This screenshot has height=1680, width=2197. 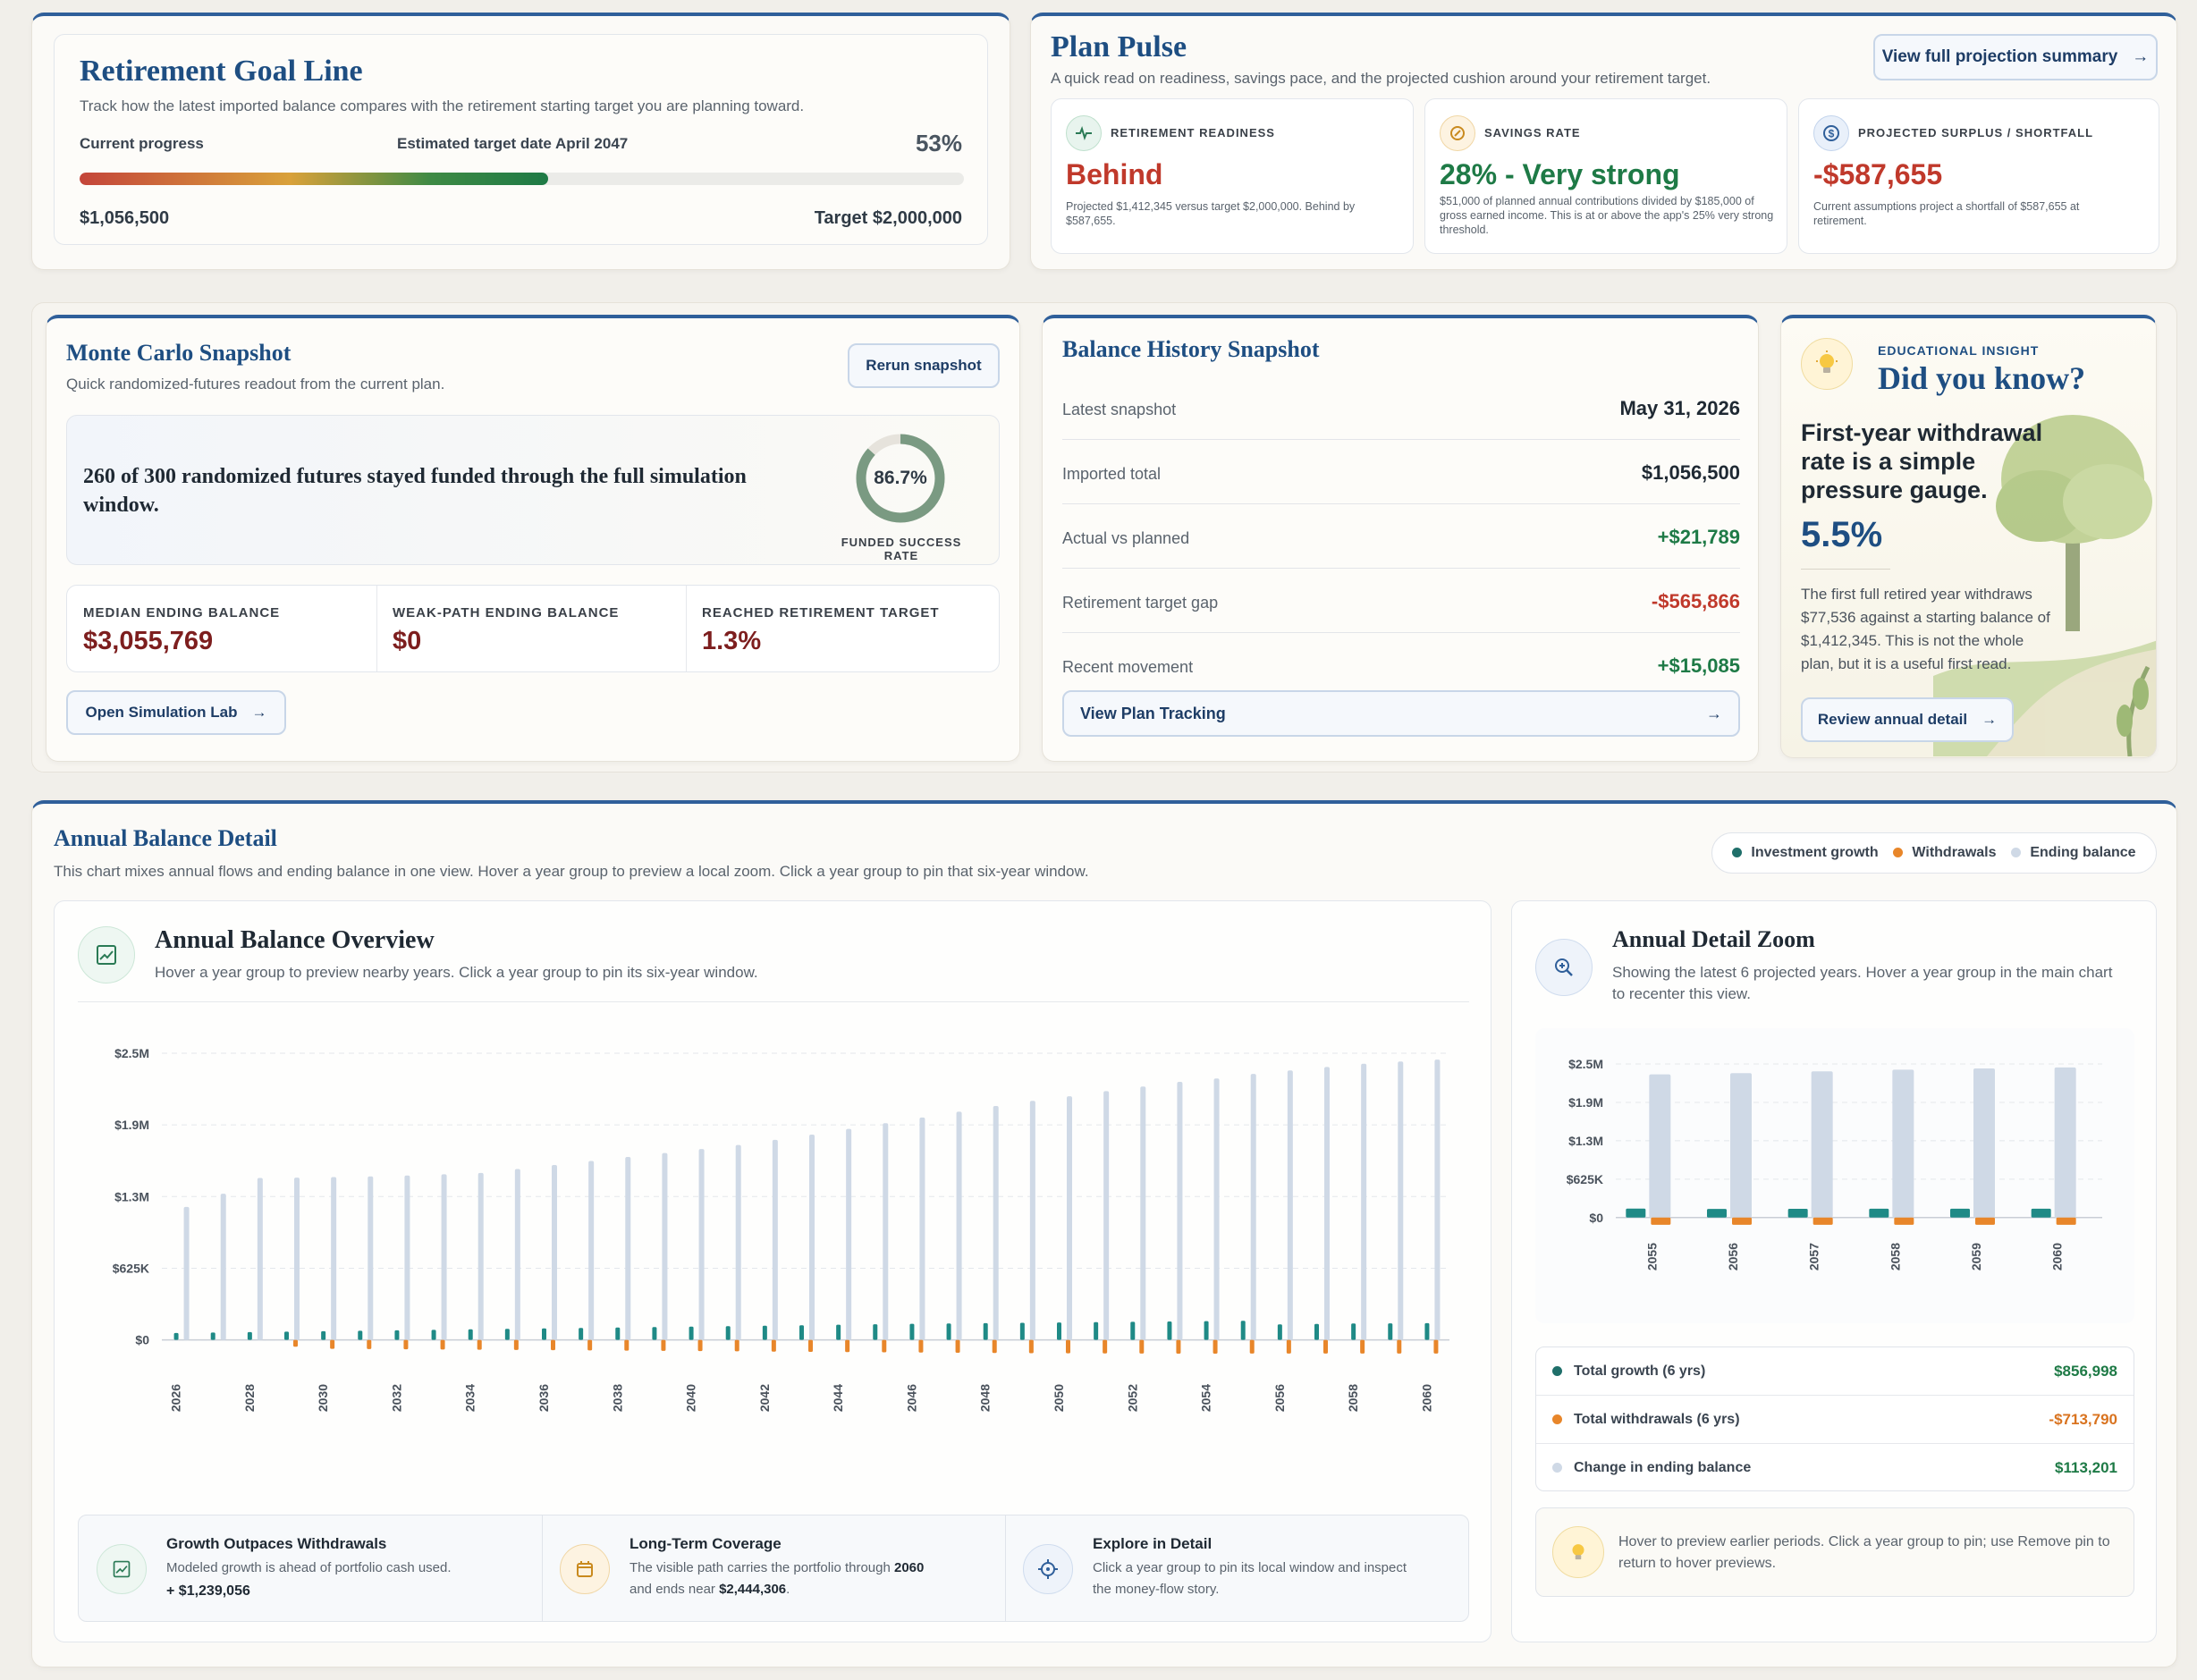 I want to click on history-row-label: Retirement target gap, so click(x=1140, y=603).